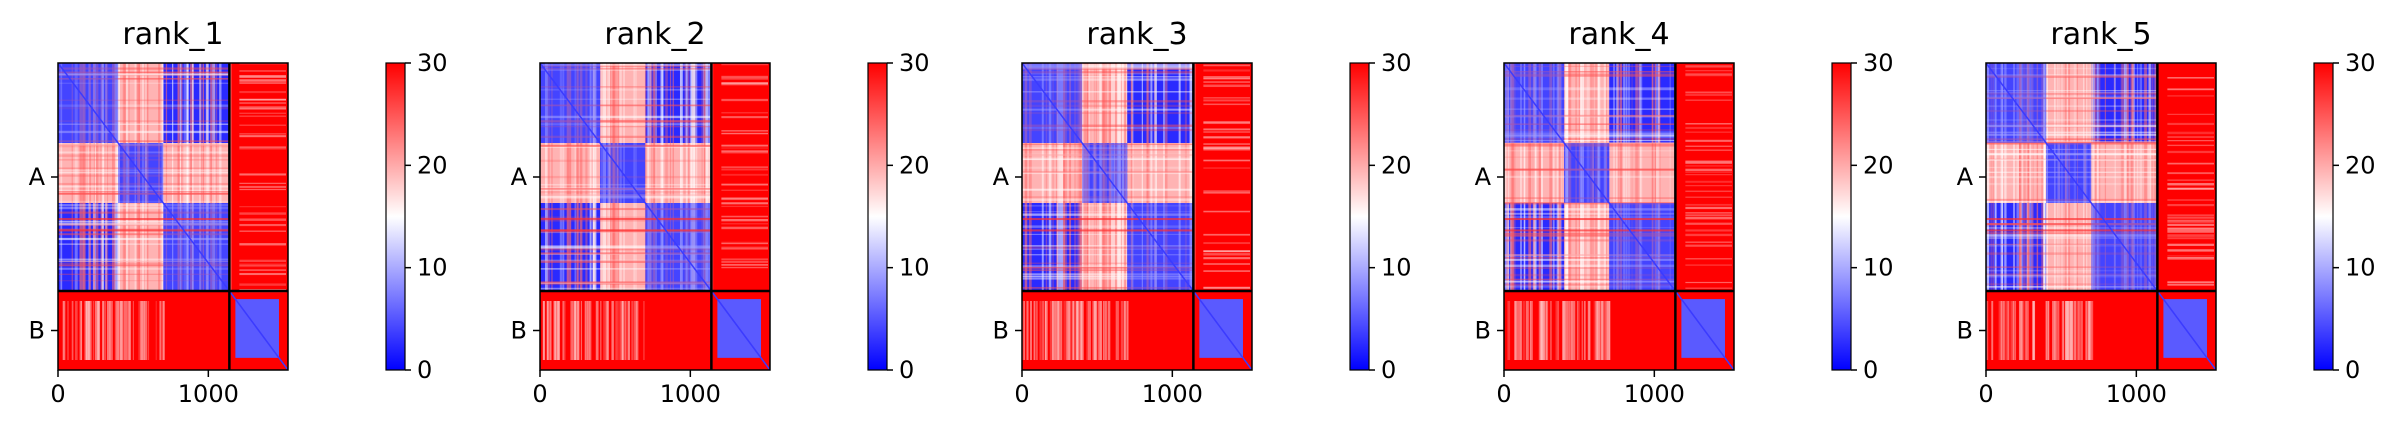 The width and height of the screenshot is (2401, 438). I want to click on colorbar-tick-label: 0, so click(906, 370).